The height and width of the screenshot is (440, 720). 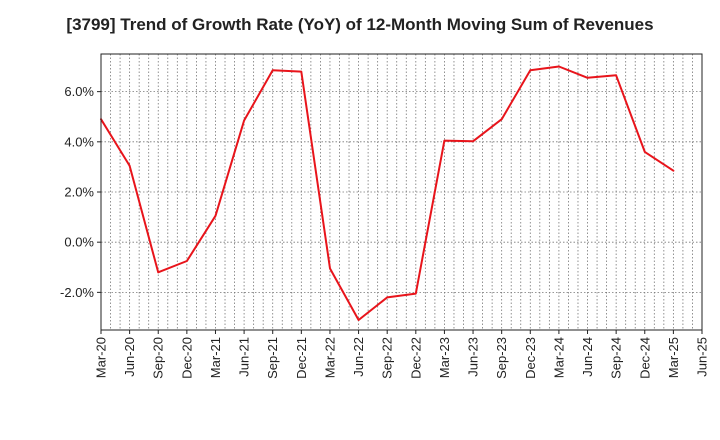 What do you see at coordinates (644, 358) in the screenshot?
I see `x-tick-label: Dec-24` at bounding box center [644, 358].